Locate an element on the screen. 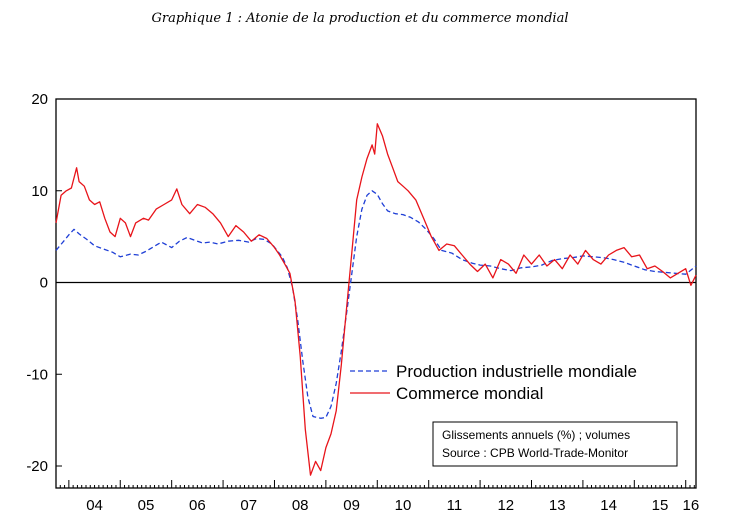 The width and height of the screenshot is (754, 530). x-tick-label: 12 is located at coordinates (505, 505).